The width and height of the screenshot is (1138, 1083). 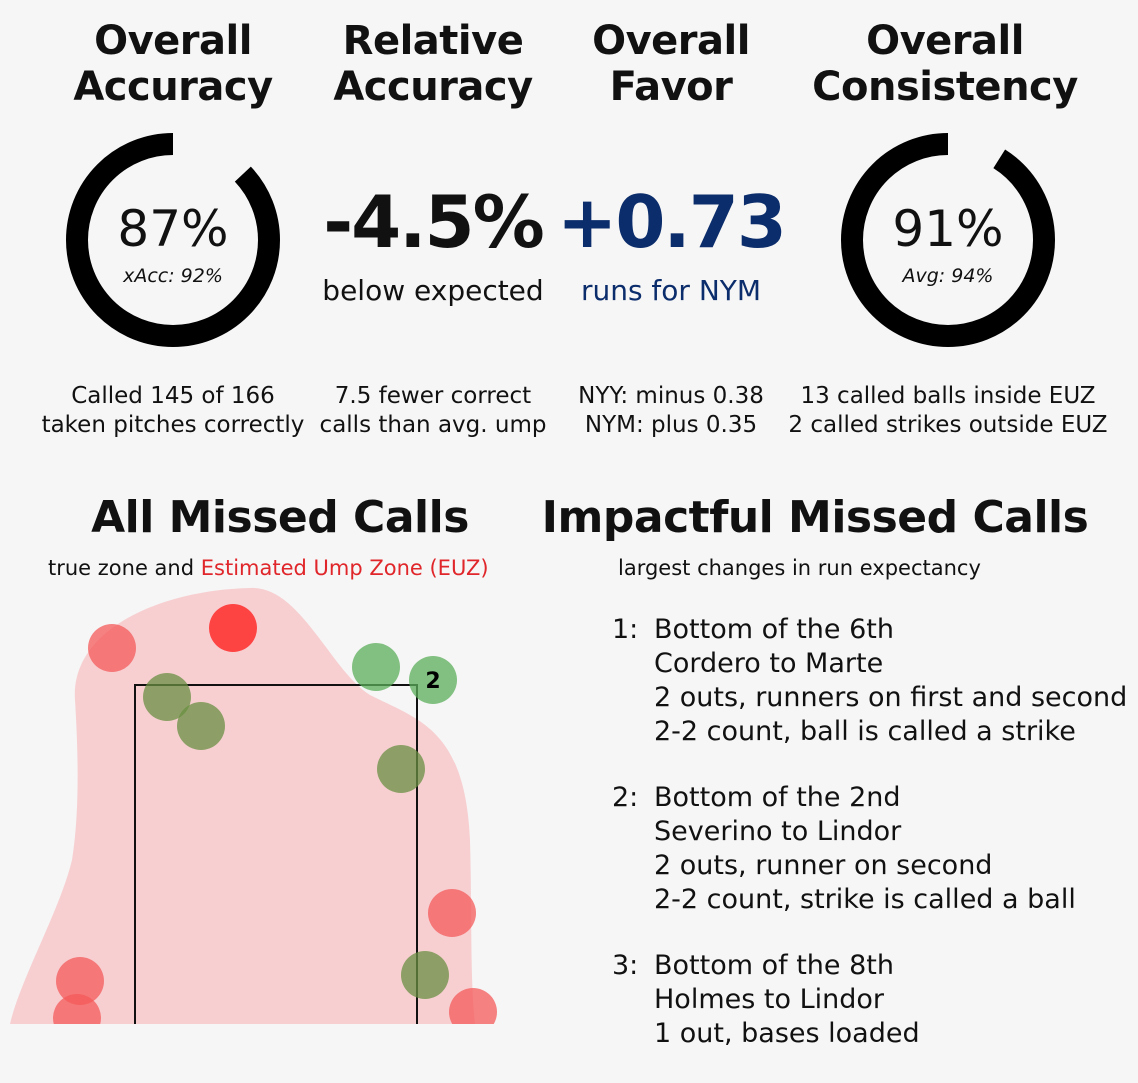 What do you see at coordinates (787, 1033) in the screenshot?
I see `impactful-call-line: 1 out, bases loaded` at bounding box center [787, 1033].